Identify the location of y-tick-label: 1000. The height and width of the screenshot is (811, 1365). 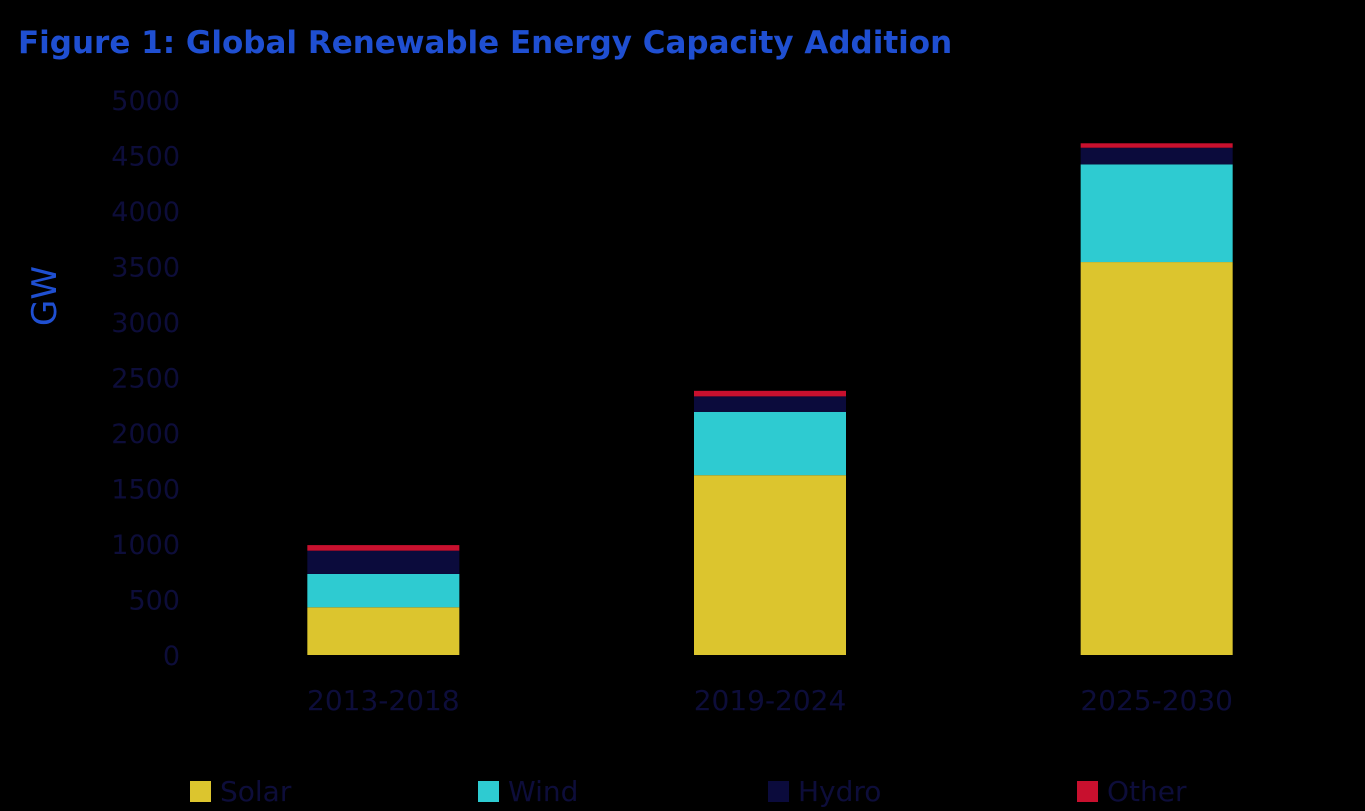
(145, 545).